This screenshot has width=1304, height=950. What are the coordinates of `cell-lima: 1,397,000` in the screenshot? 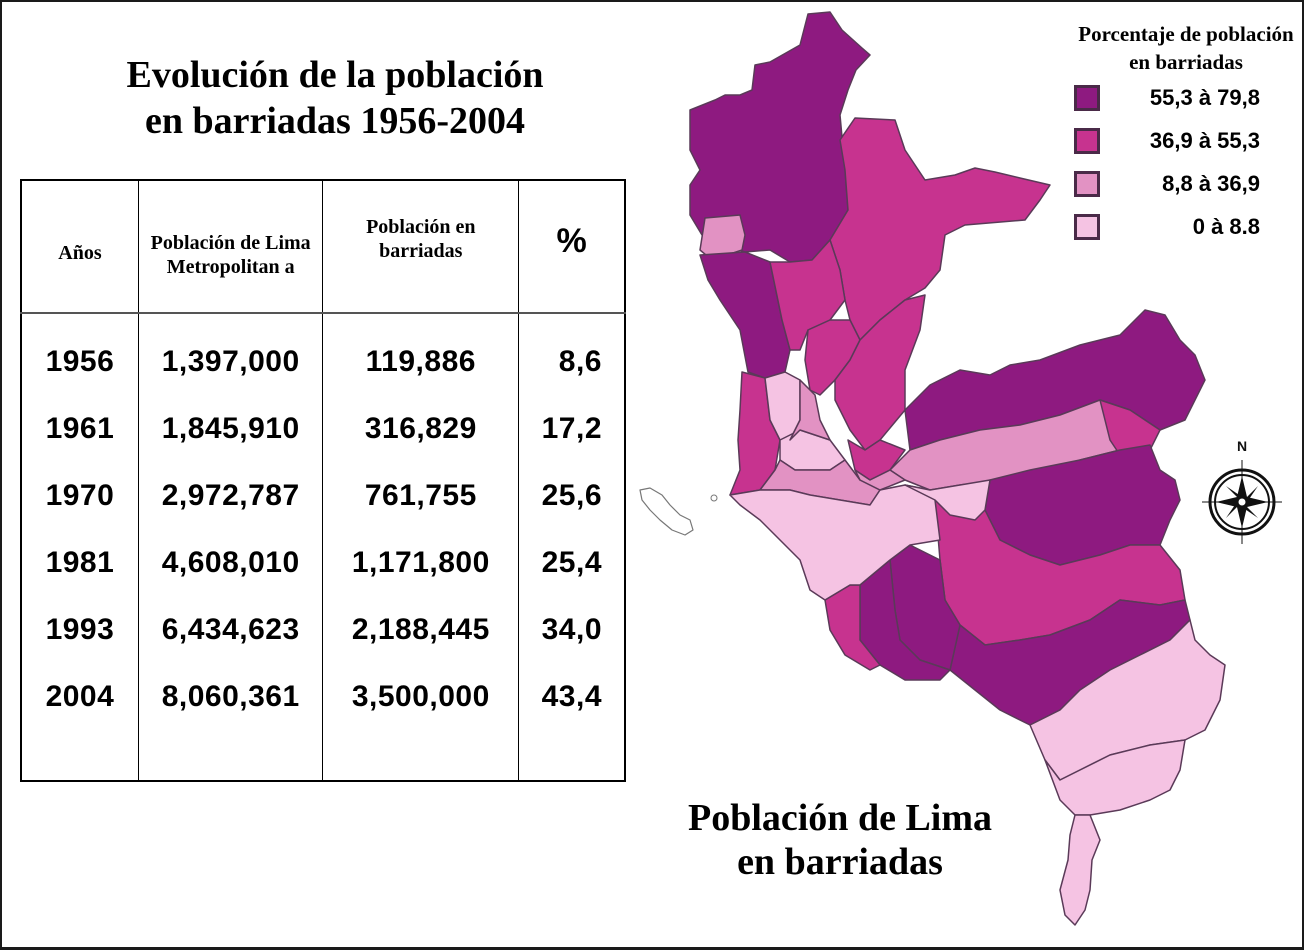 It's located at (230, 354).